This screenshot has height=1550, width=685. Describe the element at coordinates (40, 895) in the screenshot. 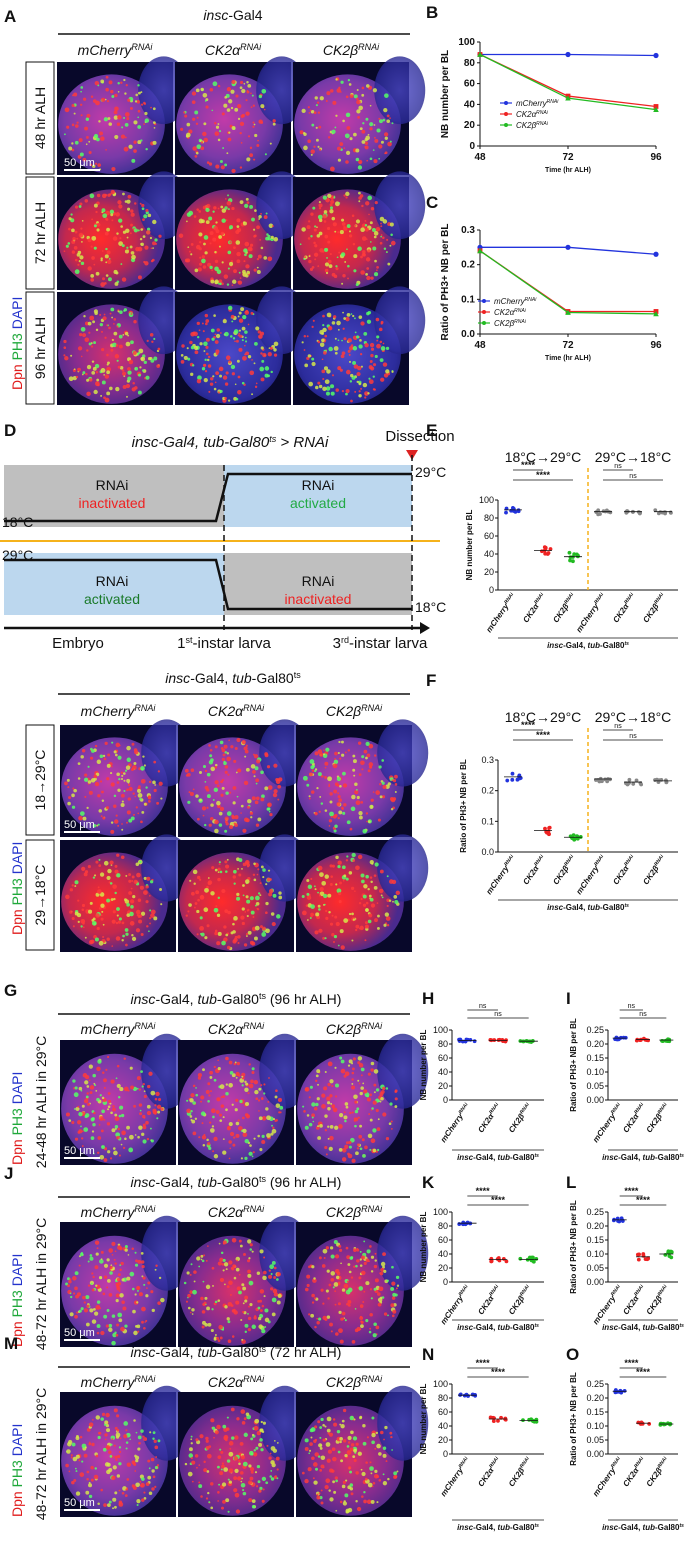

I see `row-label-box` at that location.